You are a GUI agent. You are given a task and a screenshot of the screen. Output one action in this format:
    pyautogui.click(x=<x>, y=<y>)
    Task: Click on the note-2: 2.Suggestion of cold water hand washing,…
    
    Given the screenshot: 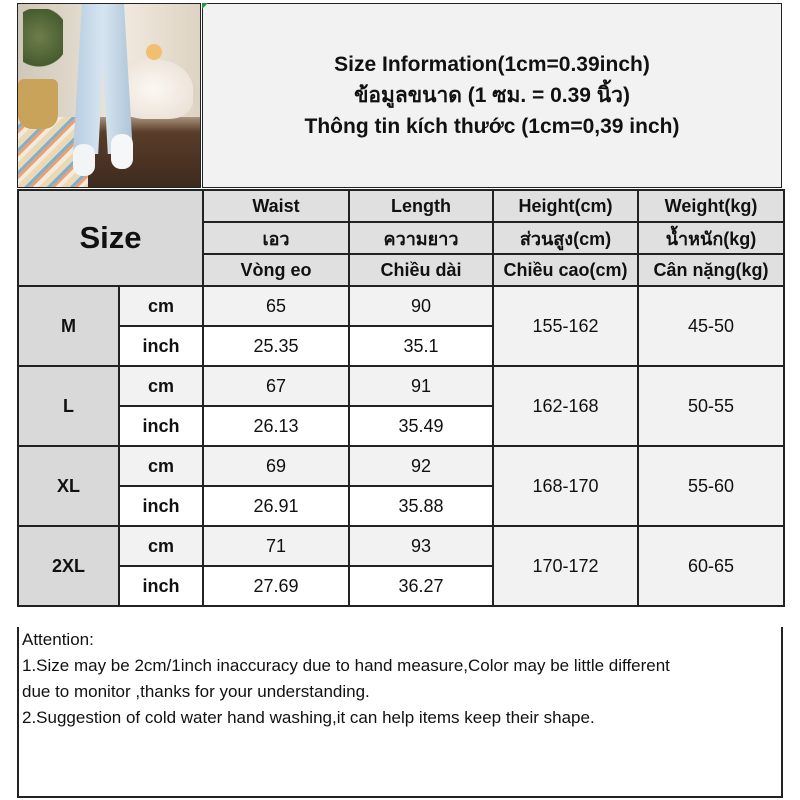 What is the action you would take?
    pyautogui.click(x=308, y=717)
    